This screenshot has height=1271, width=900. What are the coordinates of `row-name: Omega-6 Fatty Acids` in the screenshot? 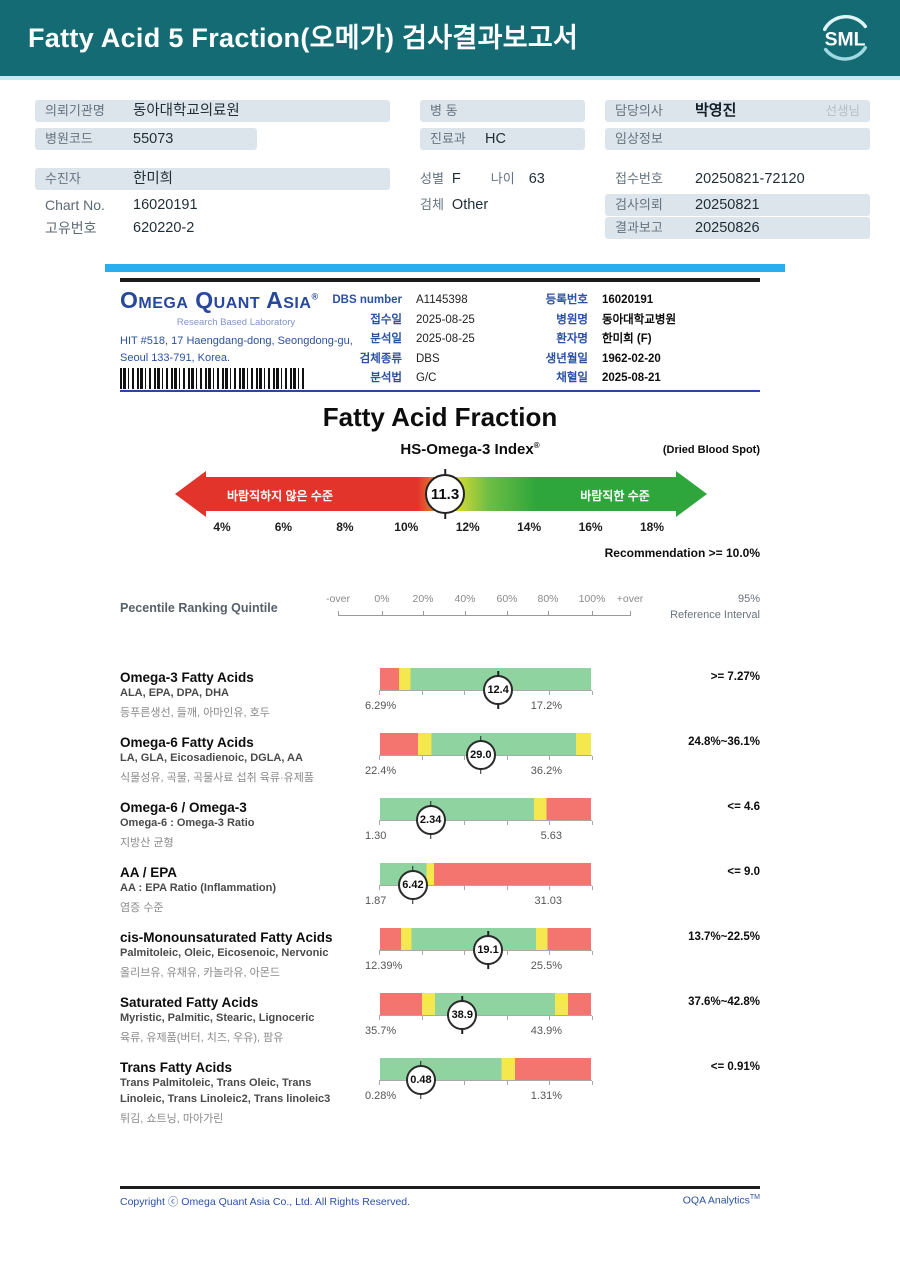 It's located at (187, 742).